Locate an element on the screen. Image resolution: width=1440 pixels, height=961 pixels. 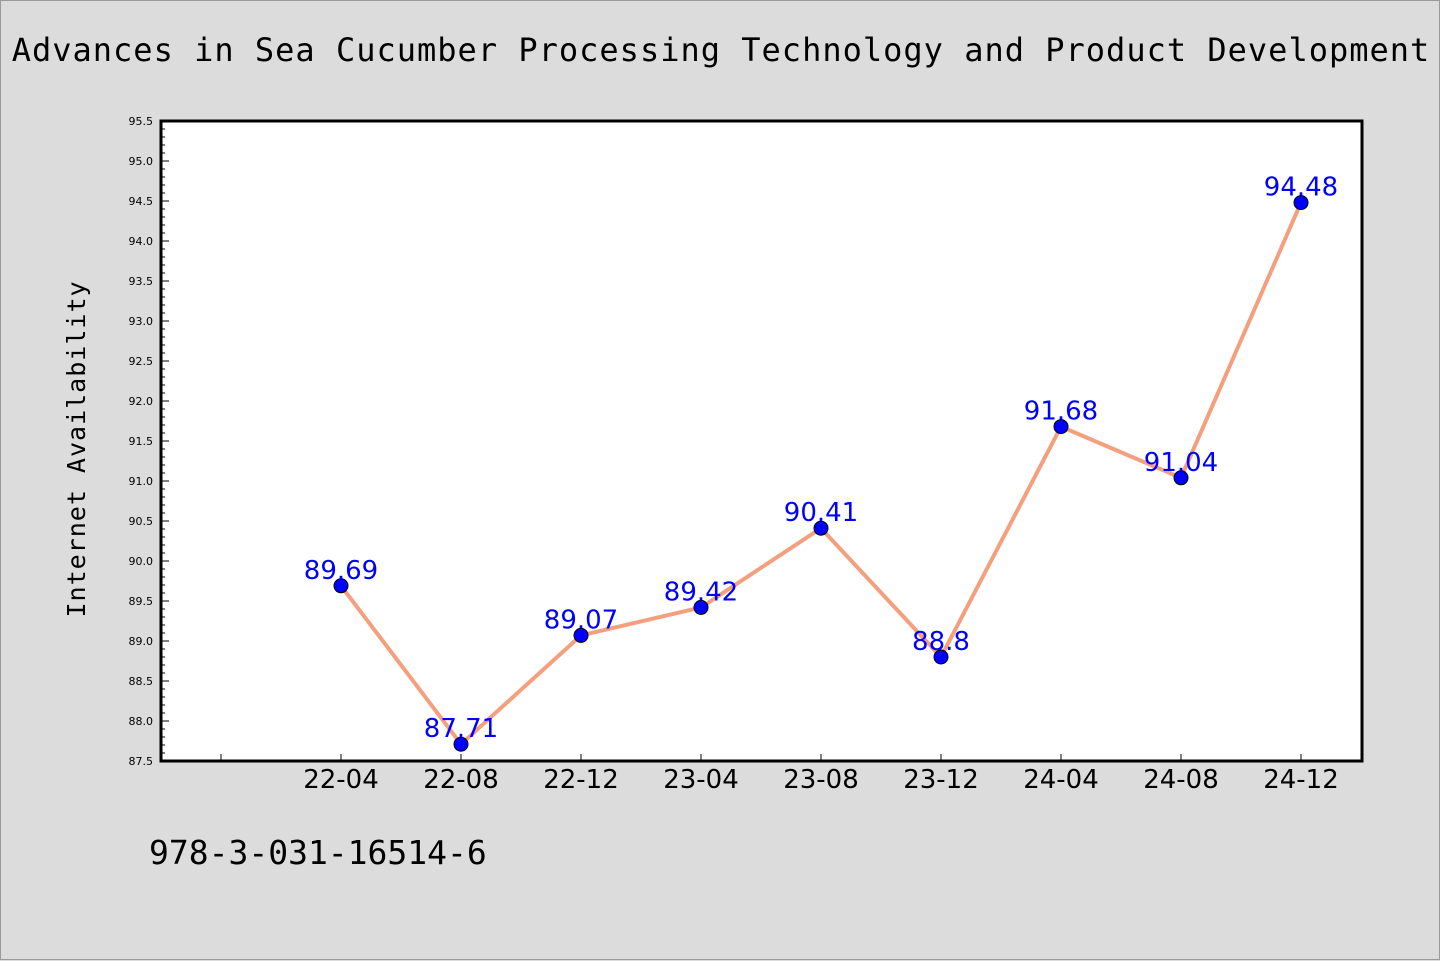
y-tick-label: 93.0 is located at coordinates (141, 321).